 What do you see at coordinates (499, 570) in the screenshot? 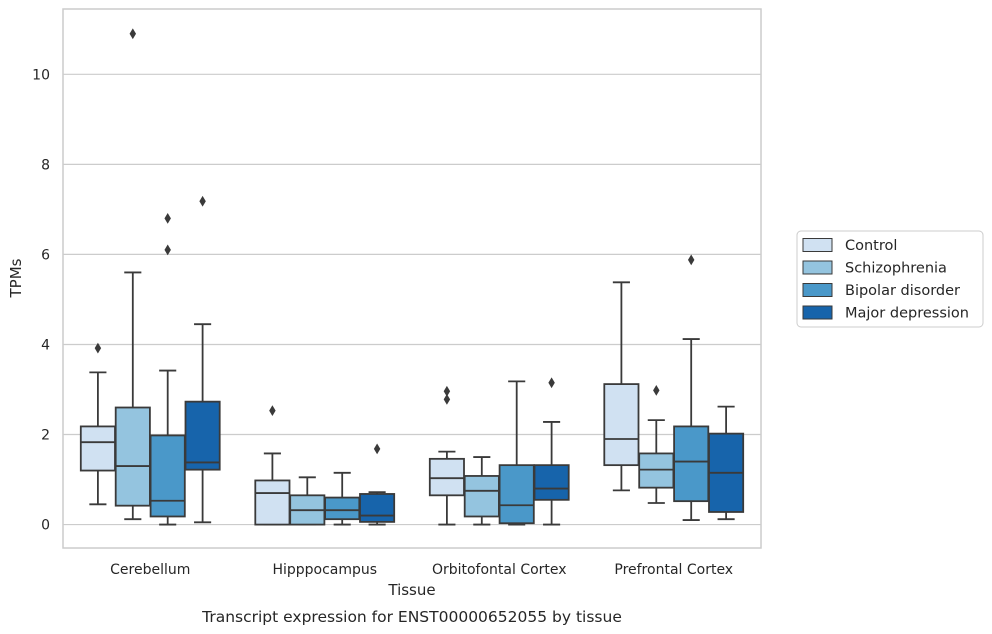
I see `x-tick-label: Orbitofontal Cortex` at bounding box center [499, 570].